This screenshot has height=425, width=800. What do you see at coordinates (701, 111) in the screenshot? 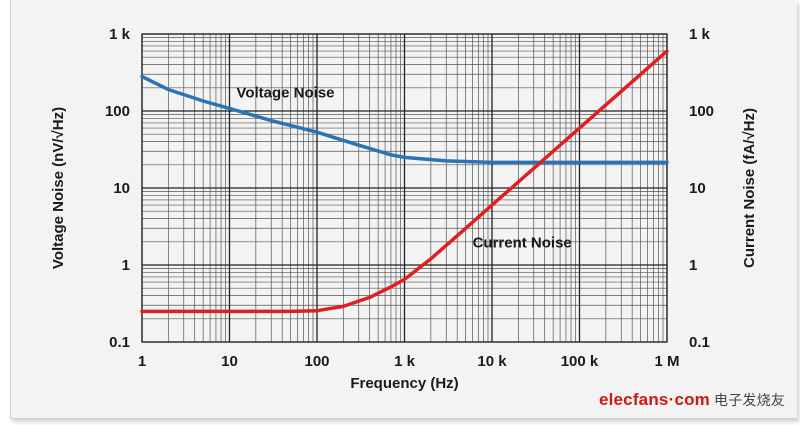
I see `y-tick-label-right: 100` at bounding box center [701, 111].